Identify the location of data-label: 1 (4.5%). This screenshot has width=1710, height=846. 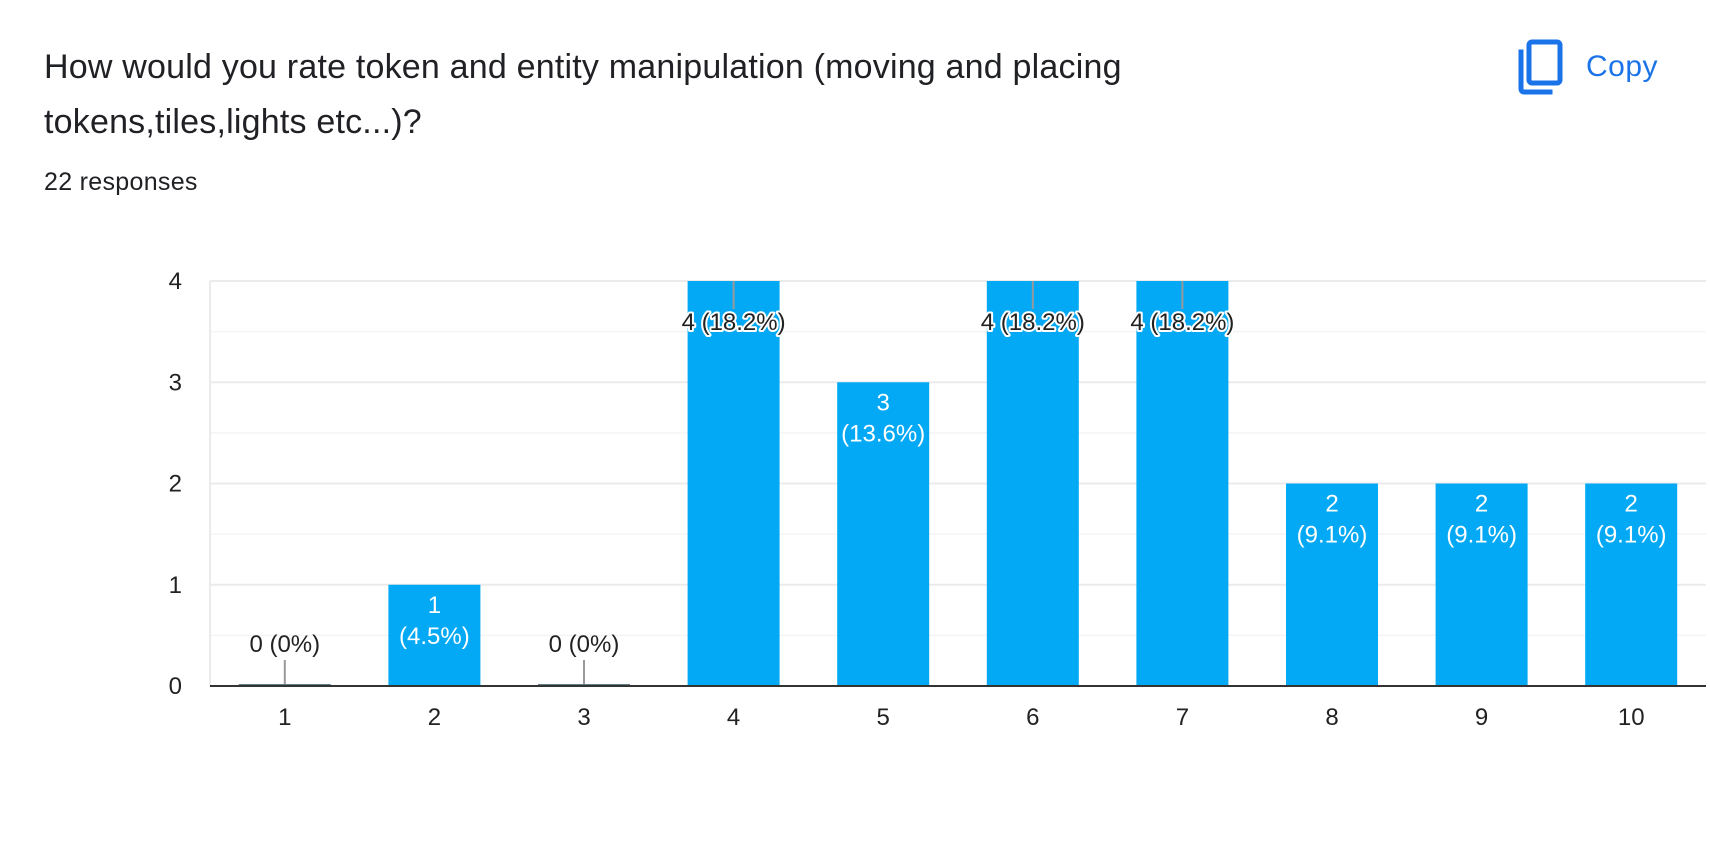
(434, 621).